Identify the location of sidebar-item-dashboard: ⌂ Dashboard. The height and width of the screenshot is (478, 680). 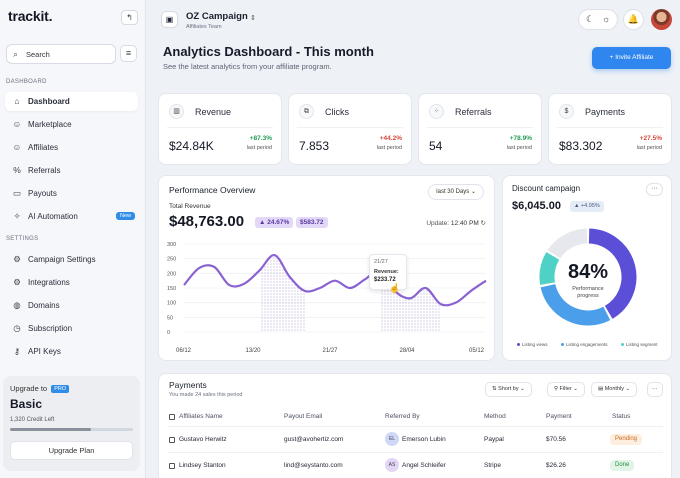
(71, 101).